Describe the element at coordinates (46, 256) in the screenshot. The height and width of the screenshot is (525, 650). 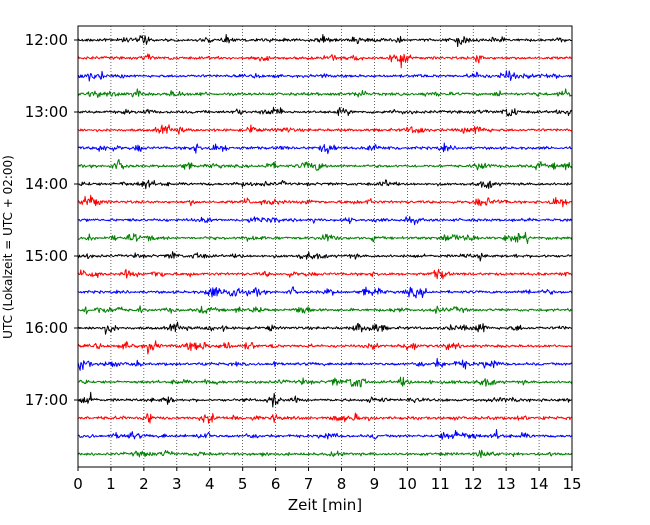
I see `y-tick-label-3: 15:00` at that location.